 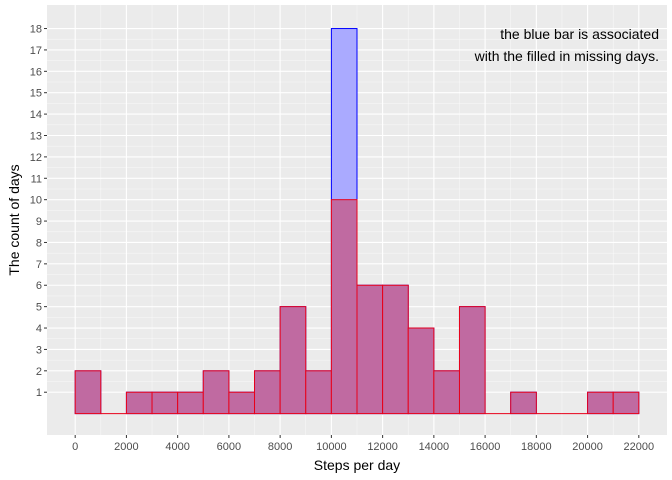 What do you see at coordinates (280, 447) in the screenshot?
I see `x-tick-label: 8000` at bounding box center [280, 447].